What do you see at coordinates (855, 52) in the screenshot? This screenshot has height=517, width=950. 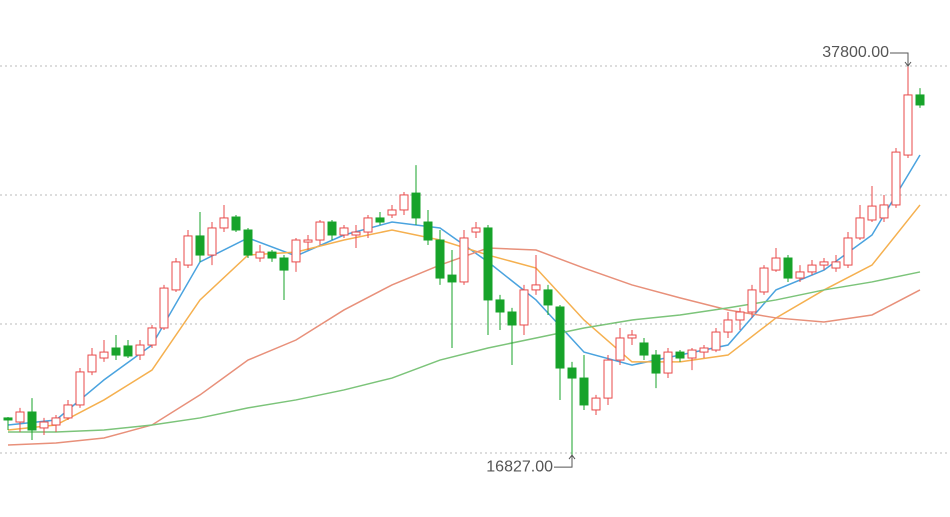 I see `high-label: 37800.00` at bounding box center [855, 52].